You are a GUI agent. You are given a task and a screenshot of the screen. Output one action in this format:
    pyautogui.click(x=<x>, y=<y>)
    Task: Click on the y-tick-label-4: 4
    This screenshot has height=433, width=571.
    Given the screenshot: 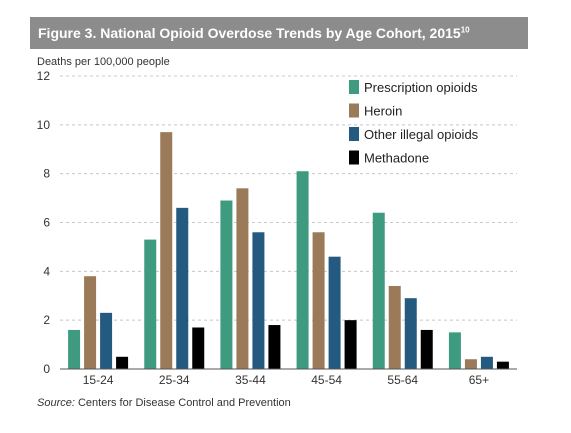 What is the action you would take?
    pyautogui.click(x=46, y=271)
    